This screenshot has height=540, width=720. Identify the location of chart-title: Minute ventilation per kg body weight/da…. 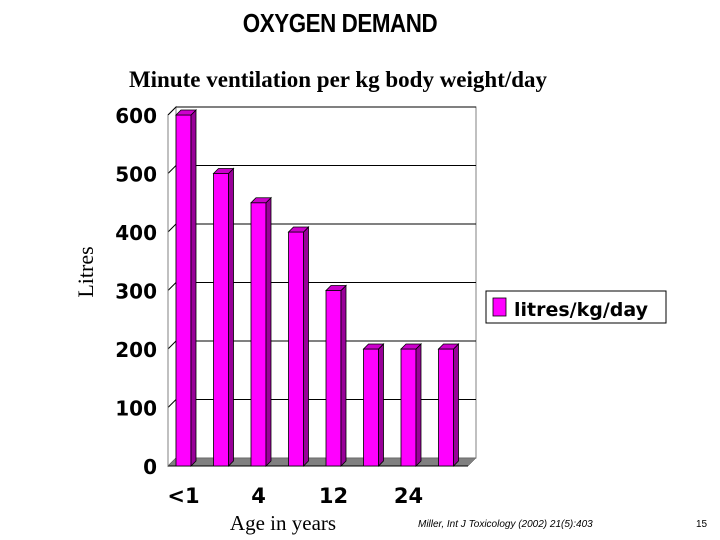
(338, 79).